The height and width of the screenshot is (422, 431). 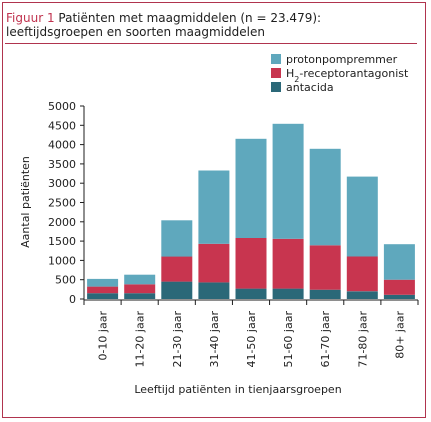 What do you see at coordinates (347, 75) in the screenshot?
I see `legend-label: H2-receptorantagonist` at bounding box center [347, 75].